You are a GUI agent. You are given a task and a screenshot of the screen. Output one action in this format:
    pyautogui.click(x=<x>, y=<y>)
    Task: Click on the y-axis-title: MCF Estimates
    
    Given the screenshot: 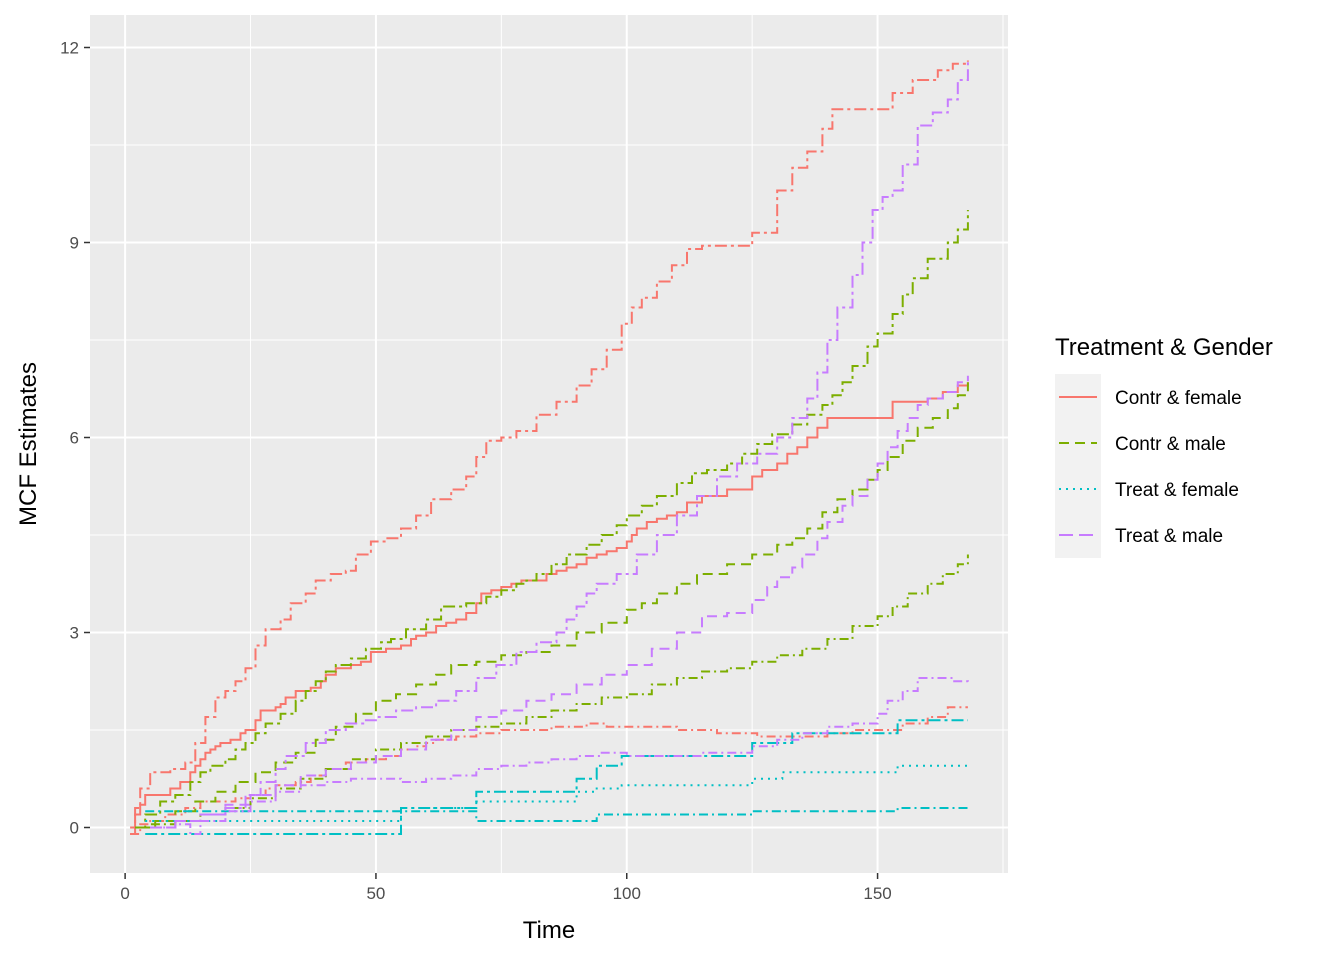 What is the action you would take?
    pyautogui.click(x=28, y=444)
    